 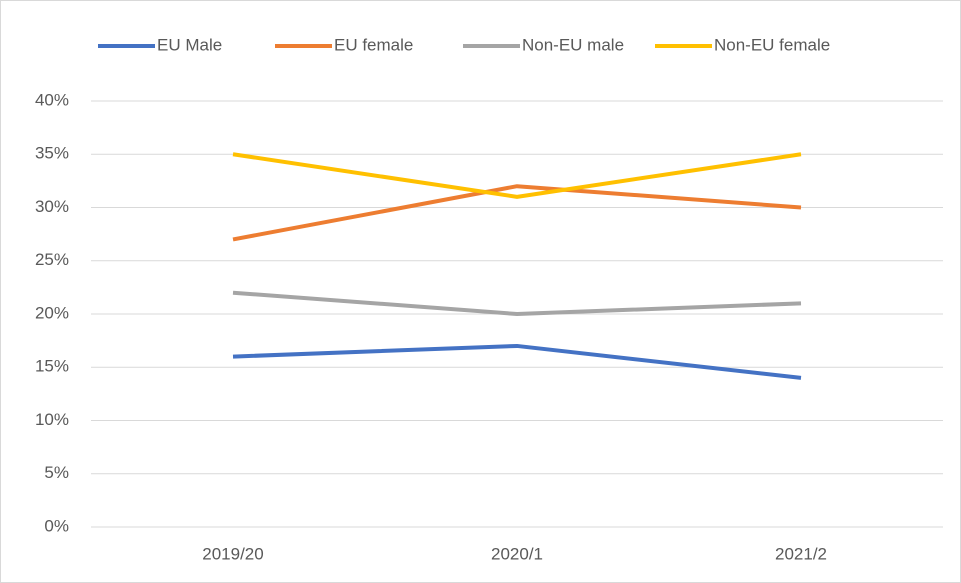 What do you see at coordinates (232, 553) in the screenshot?
I see `x-tick-label: 2019/20` at bounding box center [232, 553].